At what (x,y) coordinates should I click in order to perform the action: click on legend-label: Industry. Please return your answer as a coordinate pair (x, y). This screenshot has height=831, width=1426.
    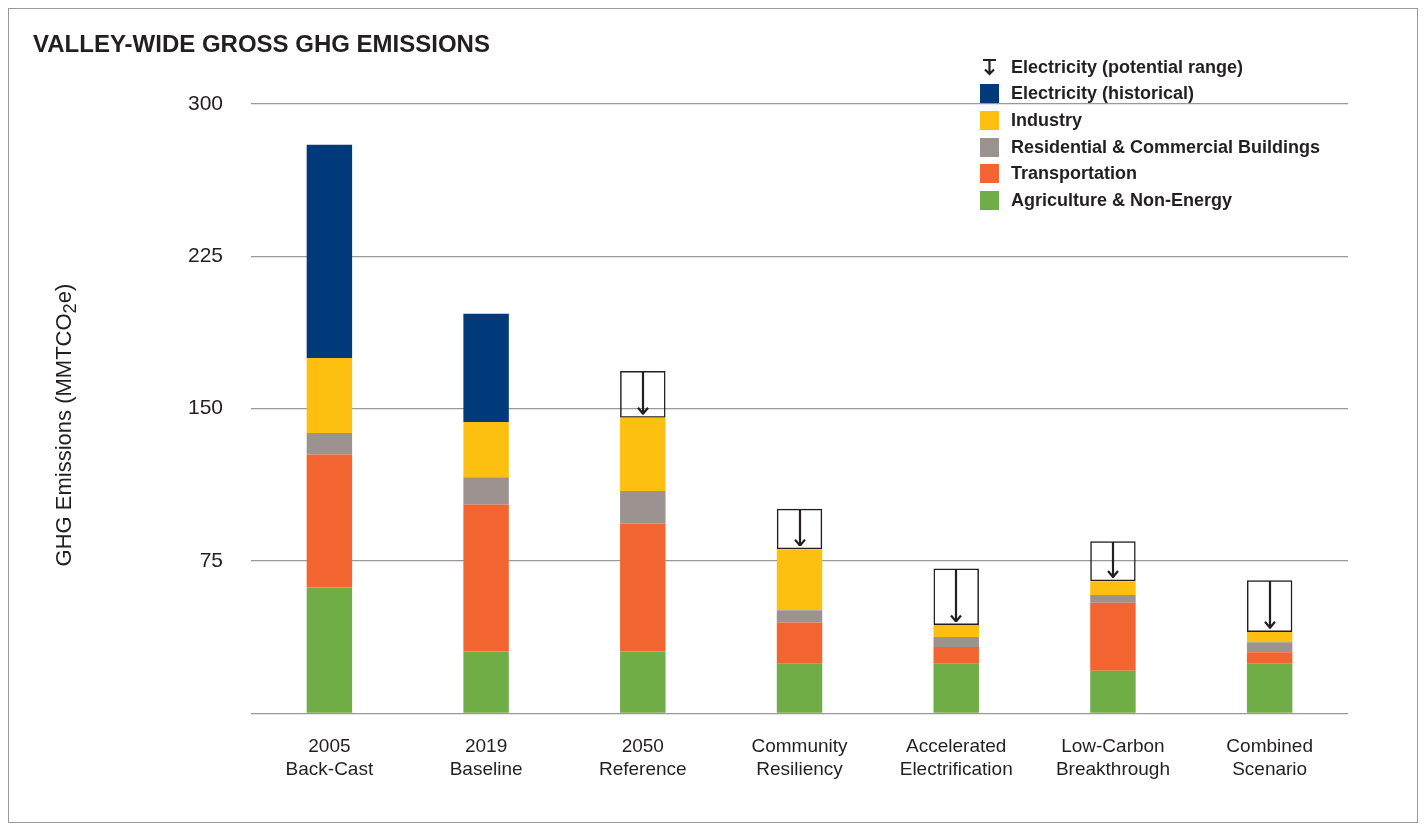
    Looking at the image, I should click on (1047, 120).